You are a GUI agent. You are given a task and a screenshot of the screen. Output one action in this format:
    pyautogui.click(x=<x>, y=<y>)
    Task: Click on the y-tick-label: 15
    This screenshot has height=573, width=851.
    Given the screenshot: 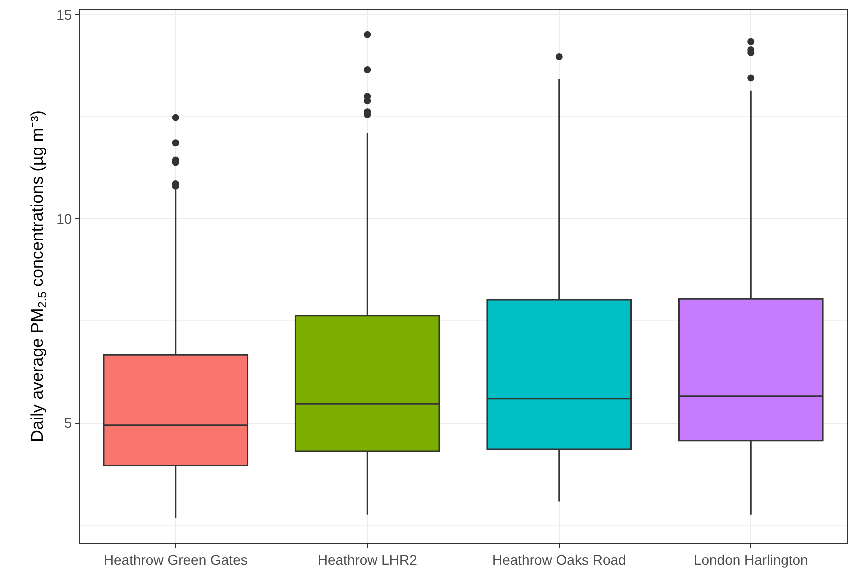 What is the action you would take?
    pyautogui.click(x=64, y=14)
    